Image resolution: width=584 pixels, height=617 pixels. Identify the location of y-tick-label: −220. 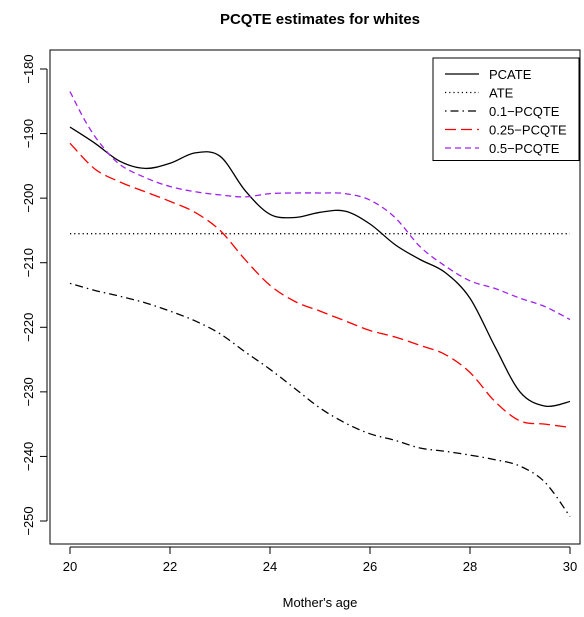
(28, 327).